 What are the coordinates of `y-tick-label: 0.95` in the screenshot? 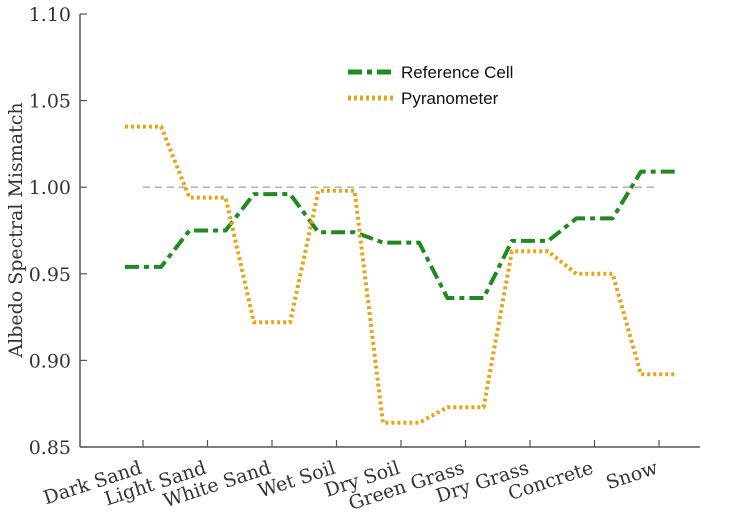 It's located at (50, 275).